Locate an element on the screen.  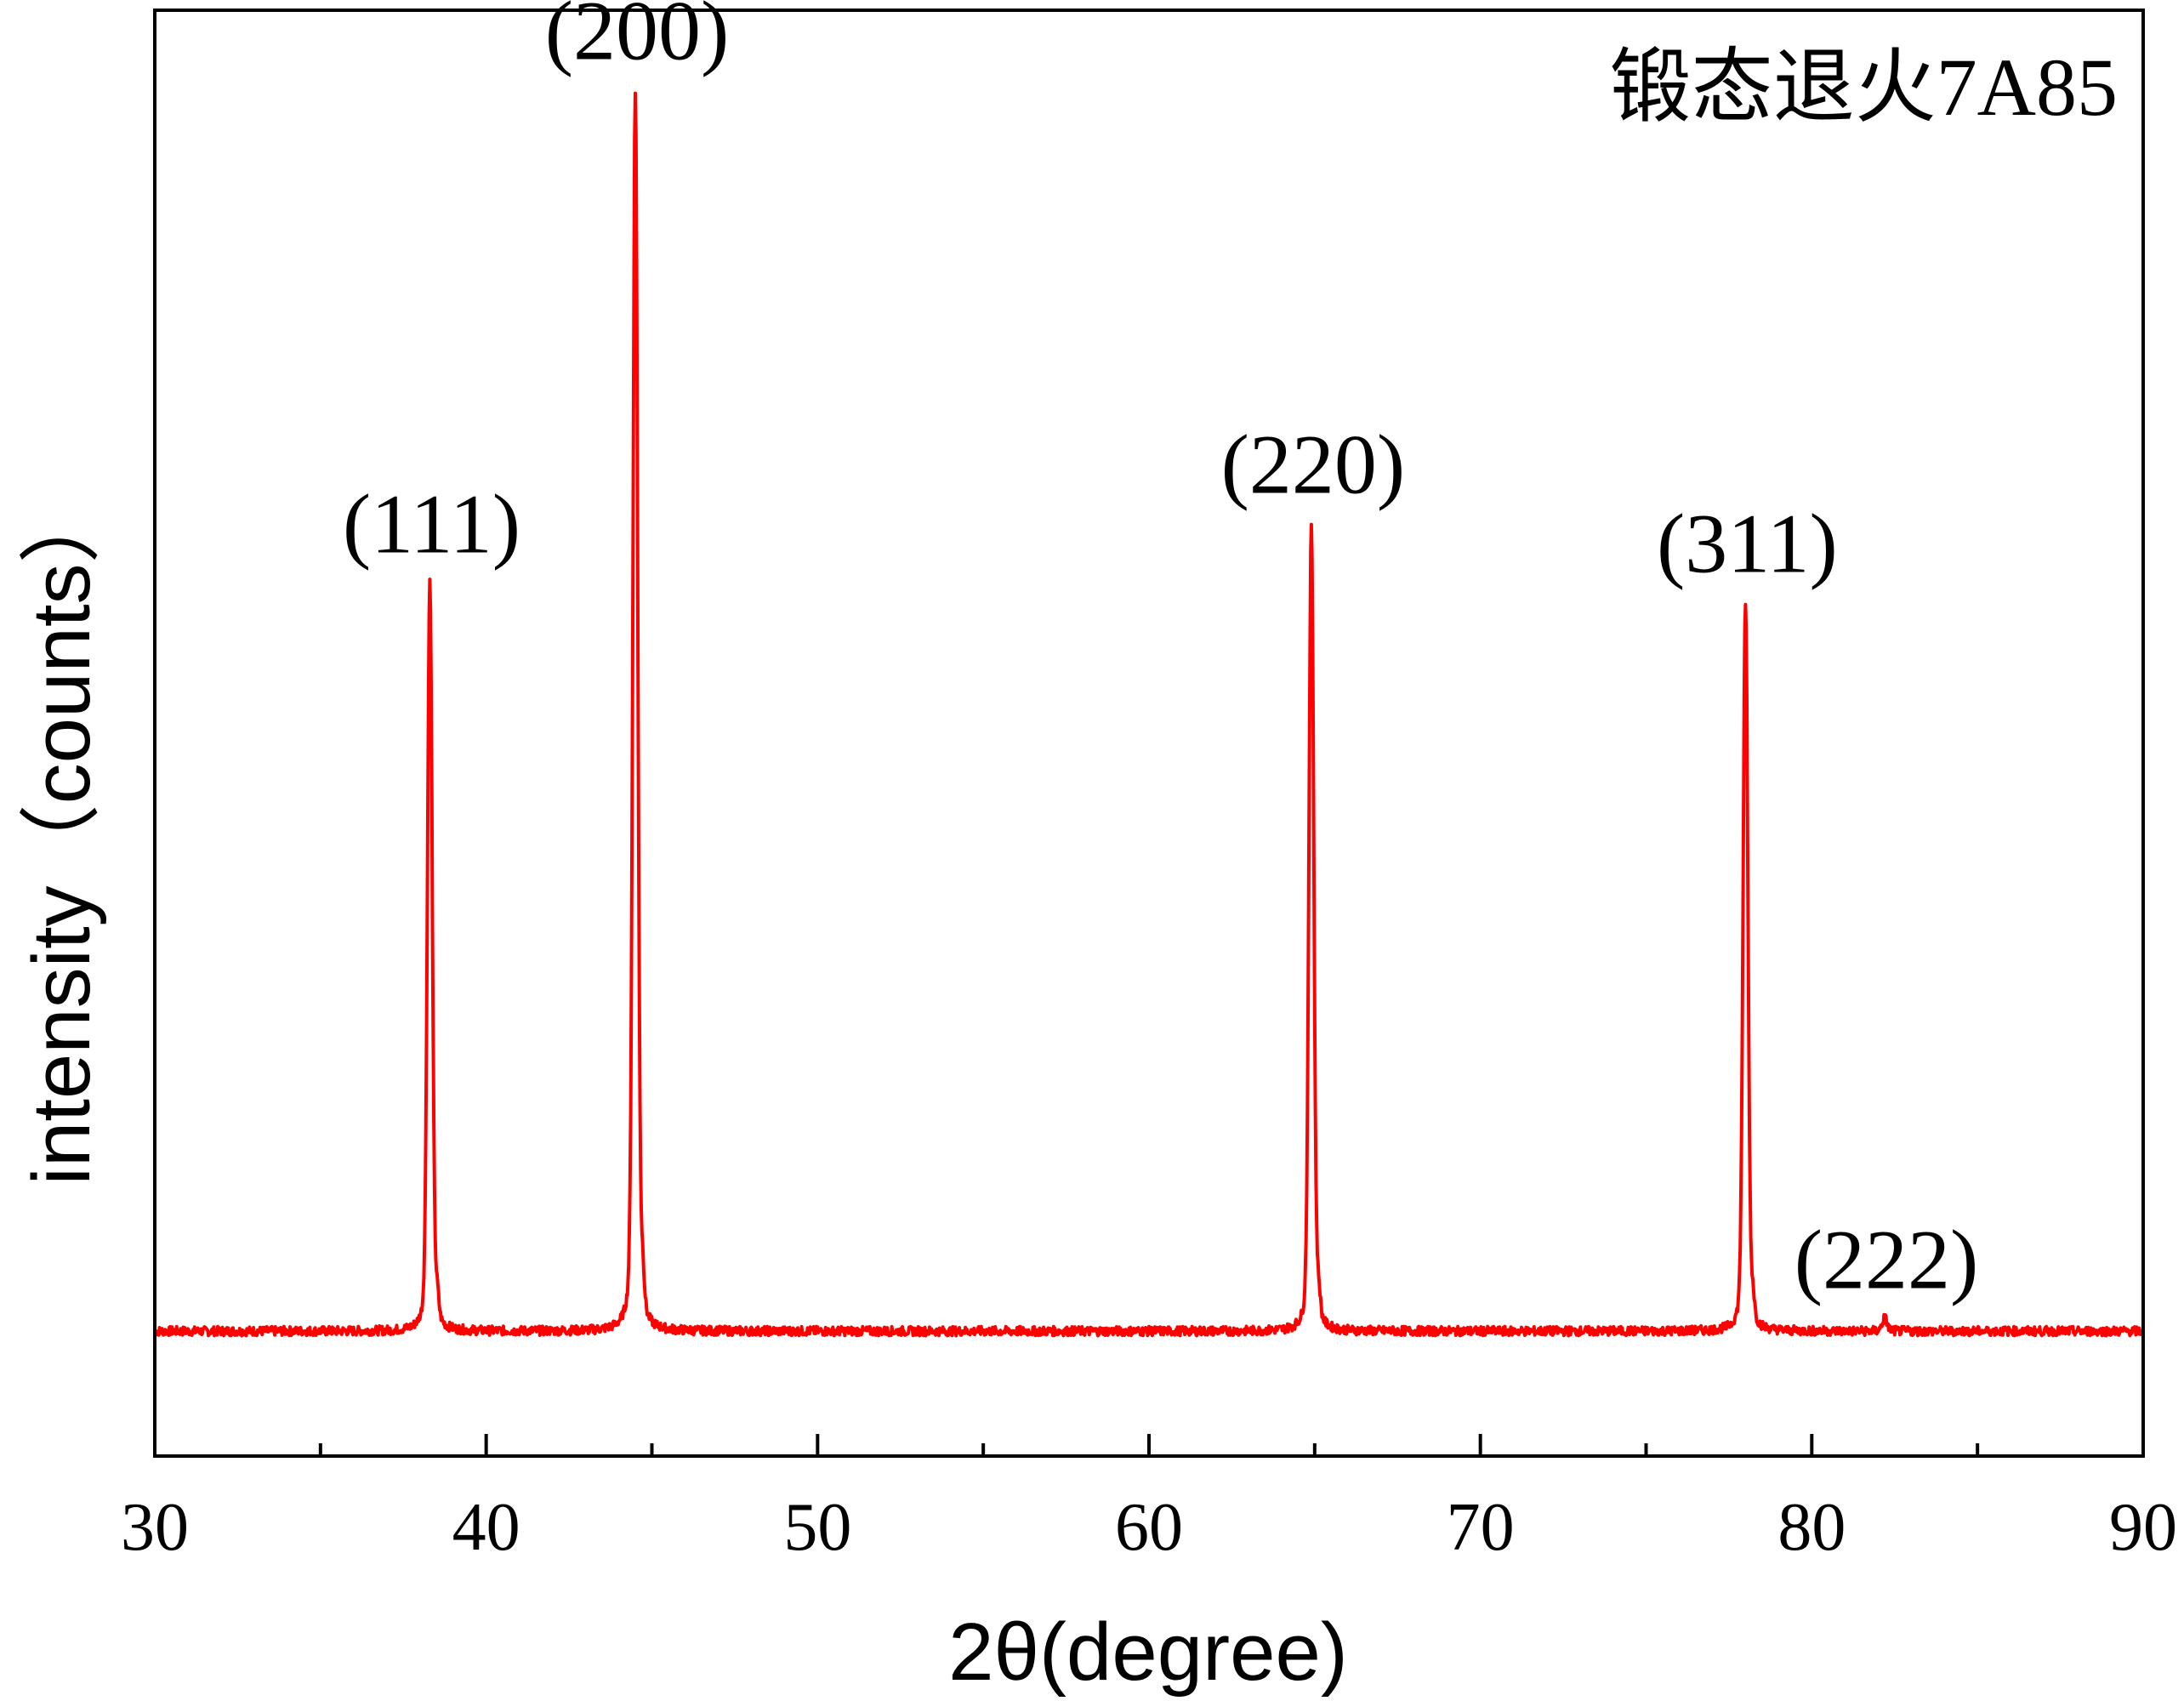
x-tick-label: 90 is located at coordinates (2143, 1527).